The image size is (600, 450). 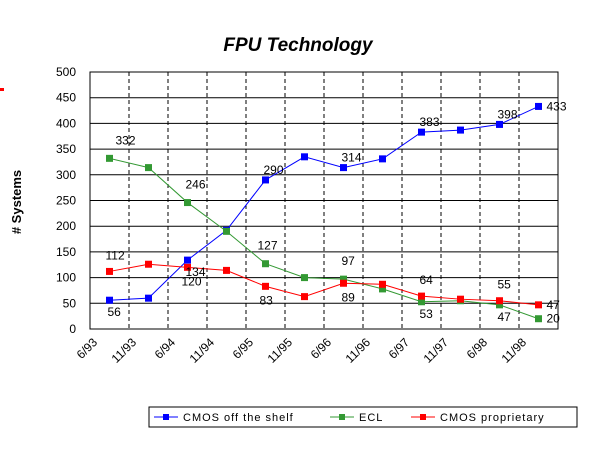 I want to click on y-tick-label: 400, so click(x=66, y=123).